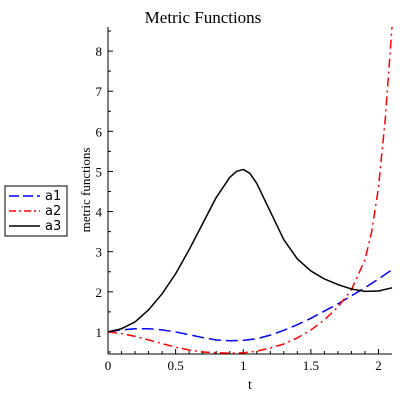  I want to click on y-tick-label: 1, so click(99, 332).